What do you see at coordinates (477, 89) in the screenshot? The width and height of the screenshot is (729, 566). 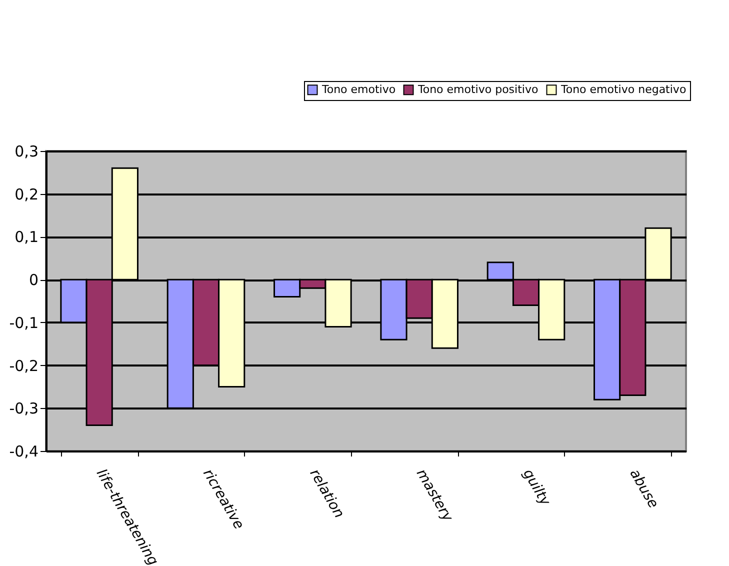 I see `legend-label: Tono emotivo positivo` at bounding box center [477, 89].